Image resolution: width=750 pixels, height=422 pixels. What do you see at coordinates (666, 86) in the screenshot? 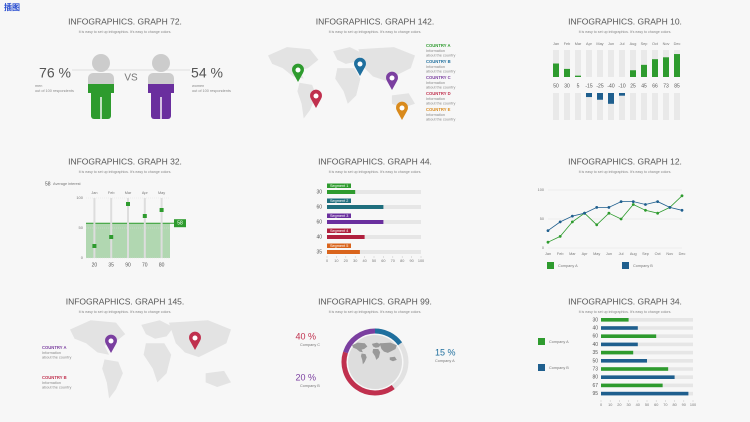
I see `value-label: 73` at bounding box center [666, 86].